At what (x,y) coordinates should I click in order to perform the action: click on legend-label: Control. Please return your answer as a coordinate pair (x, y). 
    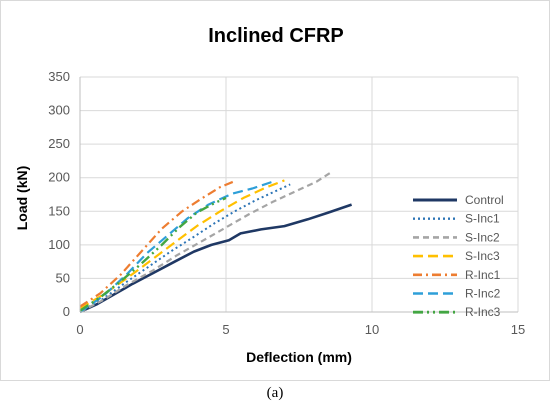
    Looking at the image, I should click on (484, 200).